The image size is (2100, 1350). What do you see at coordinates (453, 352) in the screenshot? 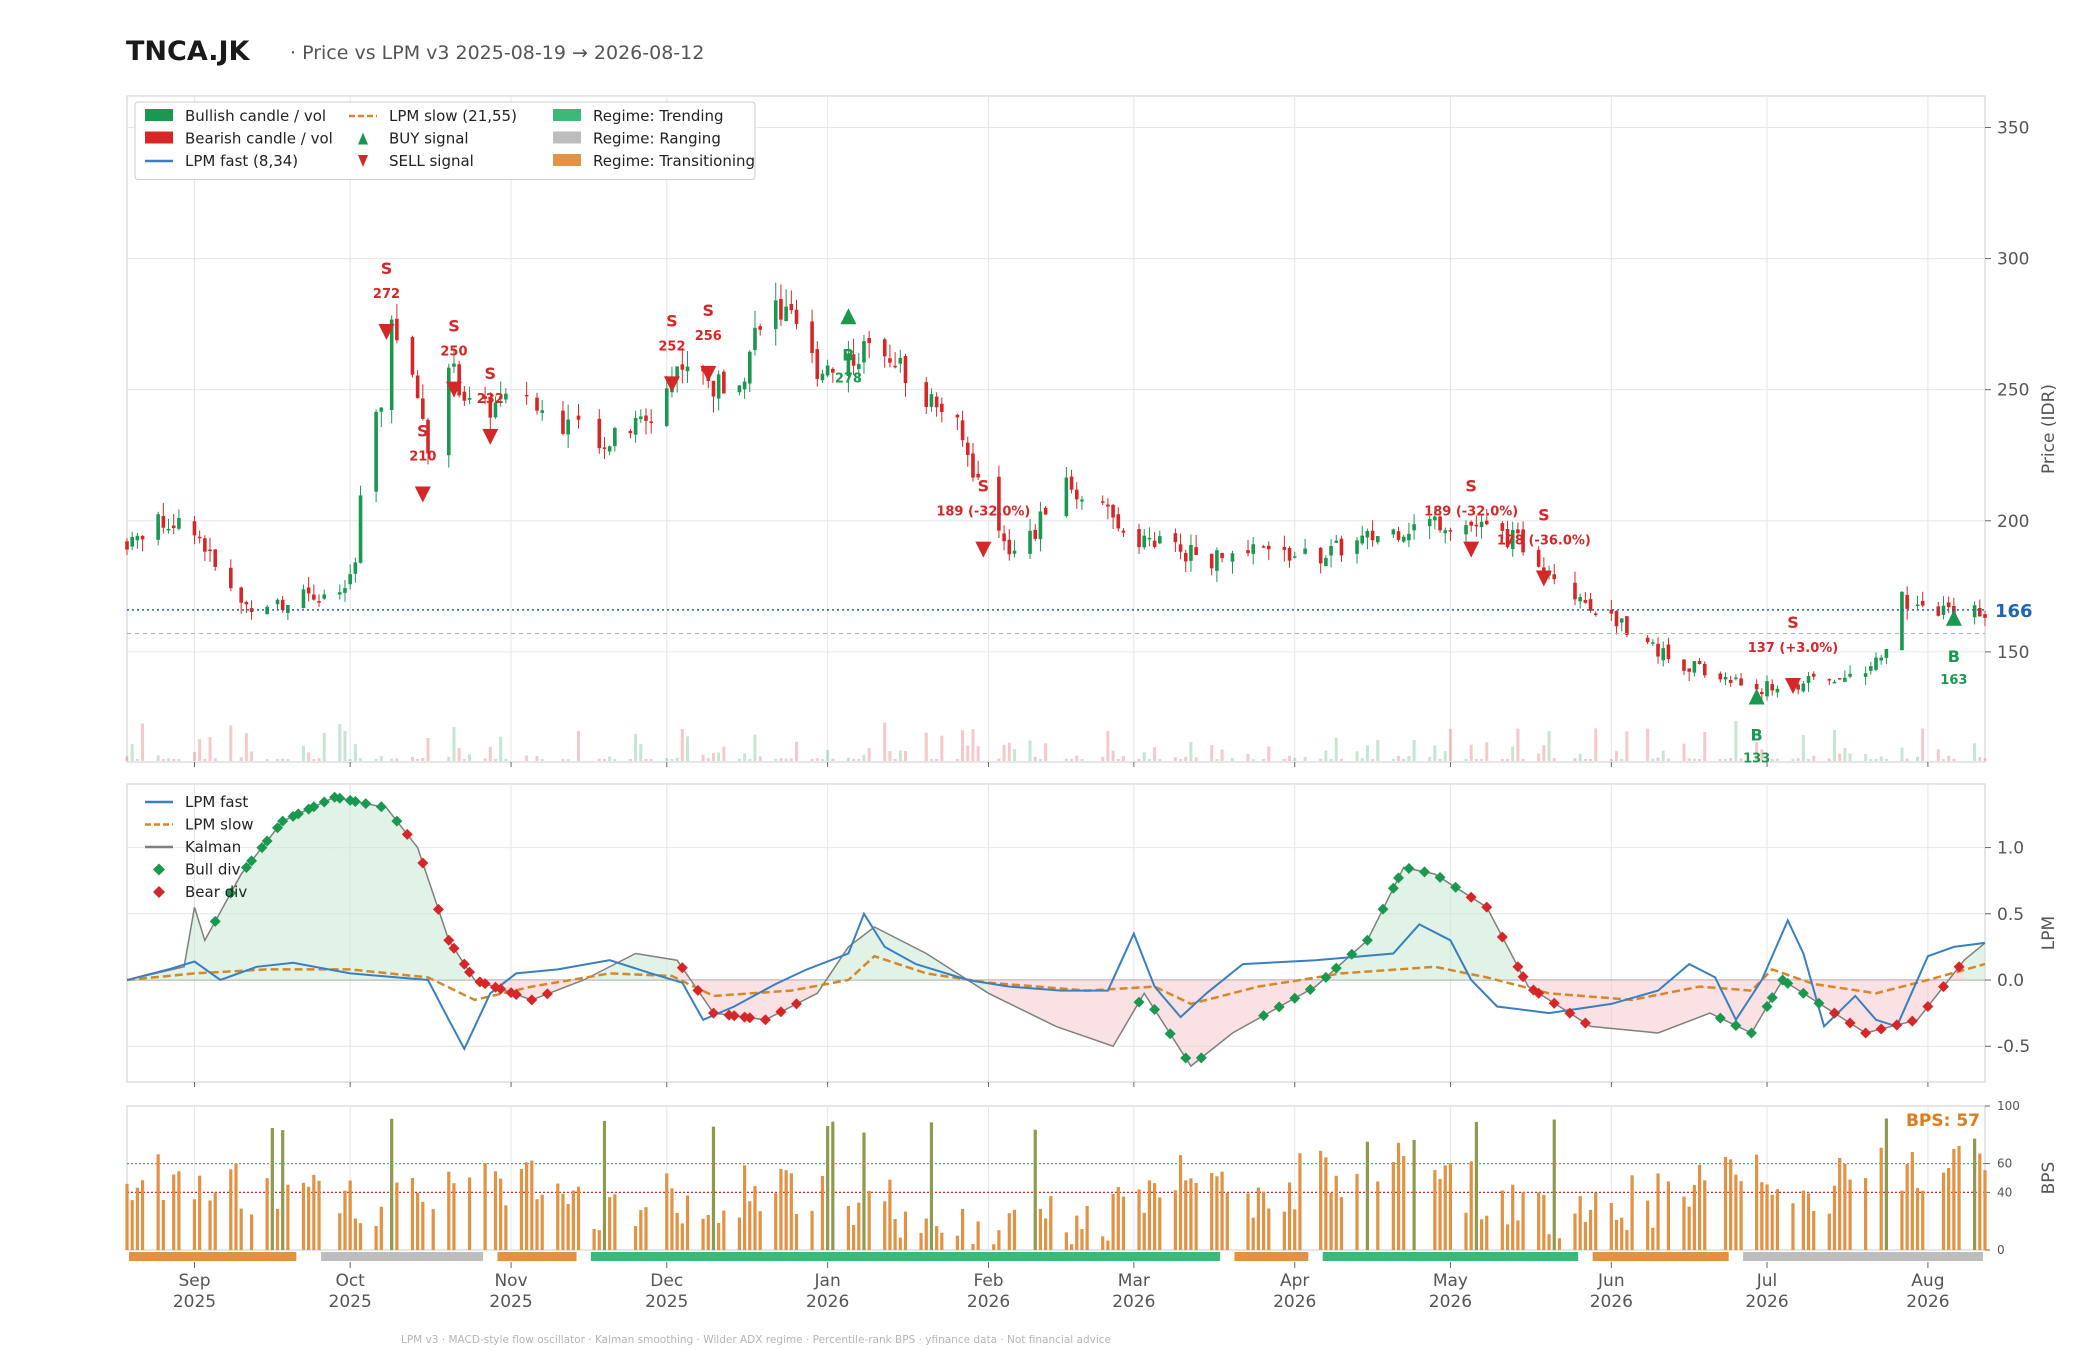
I see `sell-signal-price: 250` at bounding box center [453, 352].